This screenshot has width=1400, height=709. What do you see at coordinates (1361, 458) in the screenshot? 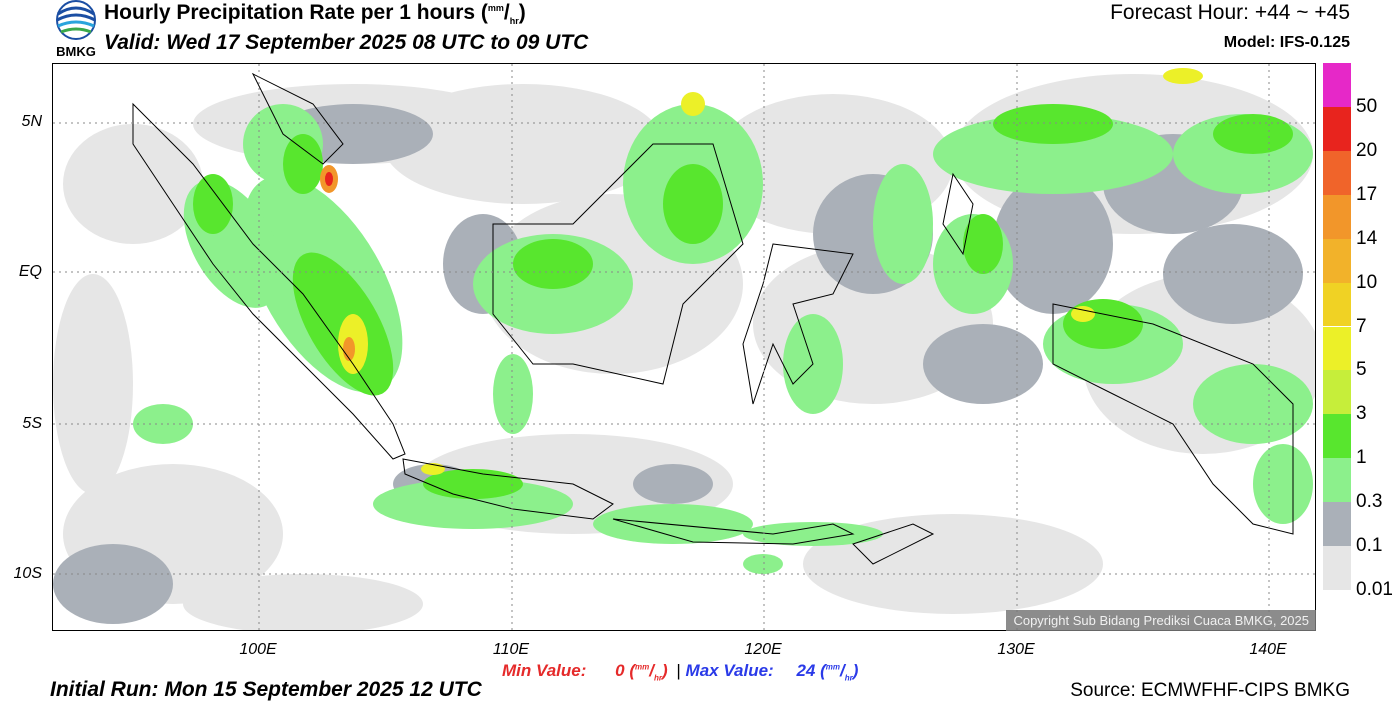
I see `legend-label: 1` at bounding box center [1361, 458].